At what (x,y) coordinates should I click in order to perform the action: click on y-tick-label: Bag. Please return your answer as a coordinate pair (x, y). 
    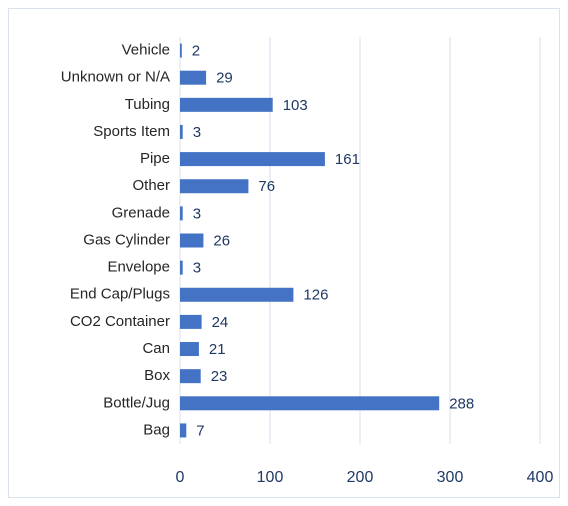
    Looking at the image, I should click on (156, 429).